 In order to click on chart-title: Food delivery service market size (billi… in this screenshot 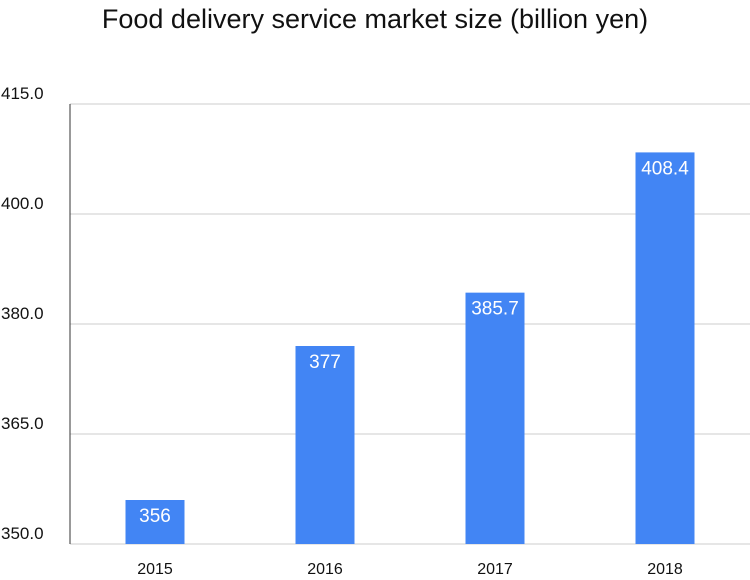, I will do `click(375, 19)`.